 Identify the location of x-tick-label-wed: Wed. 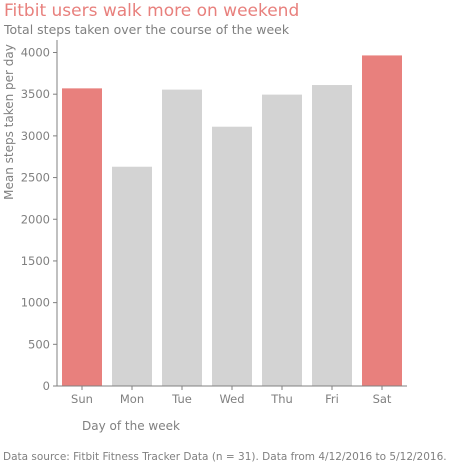
(231, 399).